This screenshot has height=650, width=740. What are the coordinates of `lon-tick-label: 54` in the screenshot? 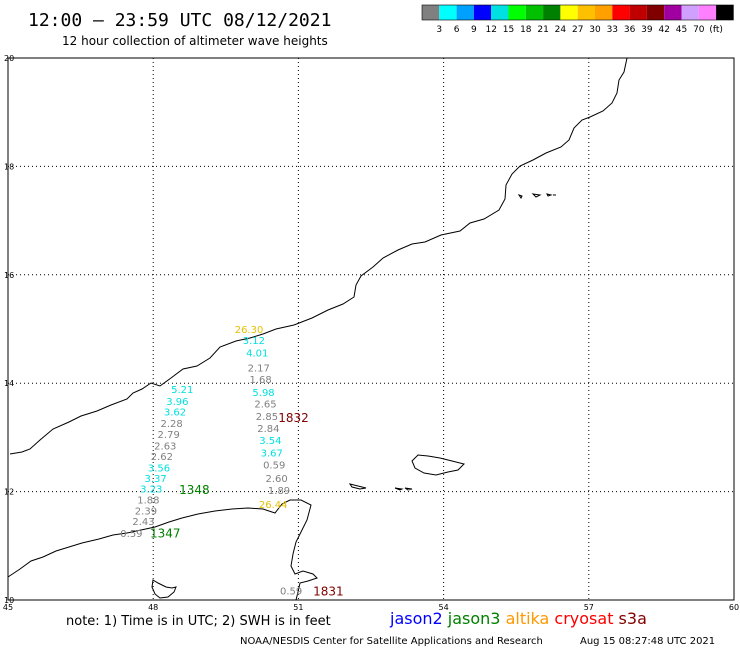 It's located at (444, 607).